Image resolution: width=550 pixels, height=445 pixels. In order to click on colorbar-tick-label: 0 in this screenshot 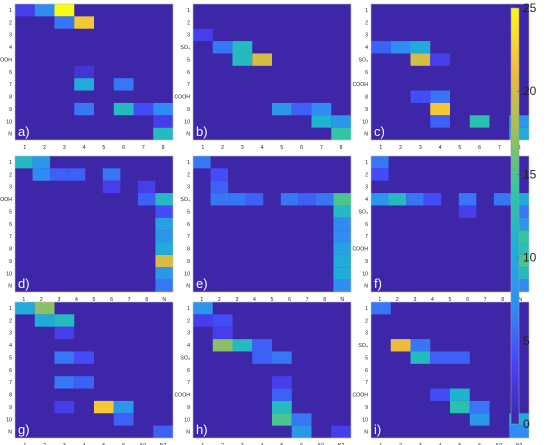, I will do `click(526, 424)`.